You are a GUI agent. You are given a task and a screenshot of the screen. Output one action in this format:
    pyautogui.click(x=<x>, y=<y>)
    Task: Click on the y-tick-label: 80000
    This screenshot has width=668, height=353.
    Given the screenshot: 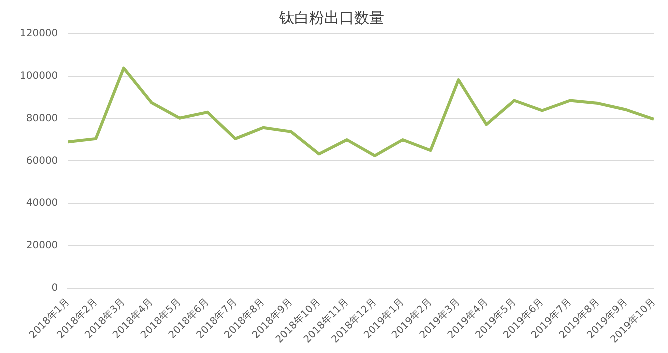 What is the action you would take?
    pyautogui.click(x=42, y=118)
    